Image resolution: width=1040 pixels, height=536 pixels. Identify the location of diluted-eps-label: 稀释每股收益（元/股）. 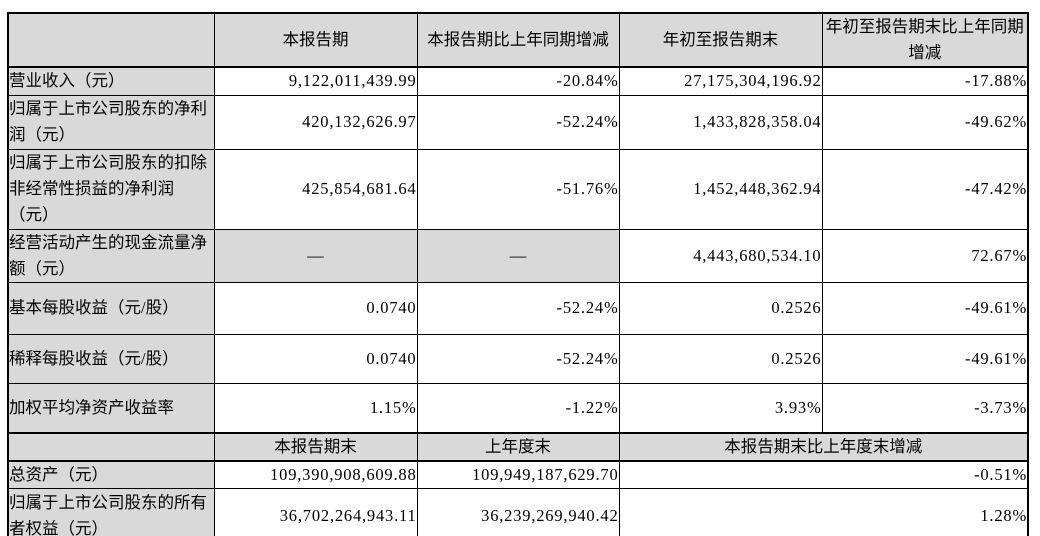
(111, 358).